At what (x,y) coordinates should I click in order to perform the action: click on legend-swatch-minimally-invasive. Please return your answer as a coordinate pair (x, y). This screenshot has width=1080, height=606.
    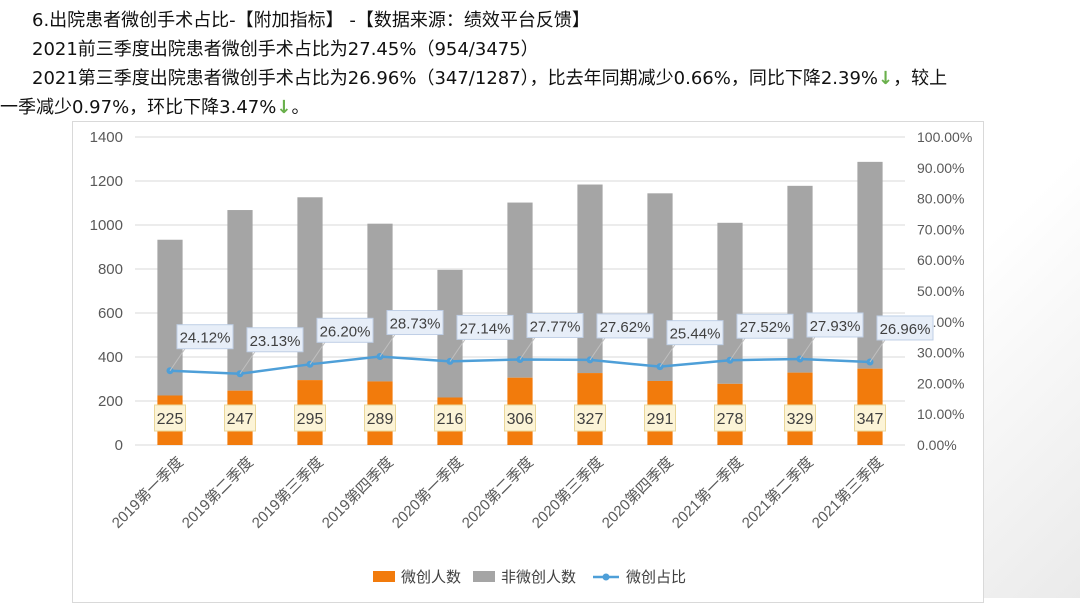
    Looking at the image, I should click on (384, 576).